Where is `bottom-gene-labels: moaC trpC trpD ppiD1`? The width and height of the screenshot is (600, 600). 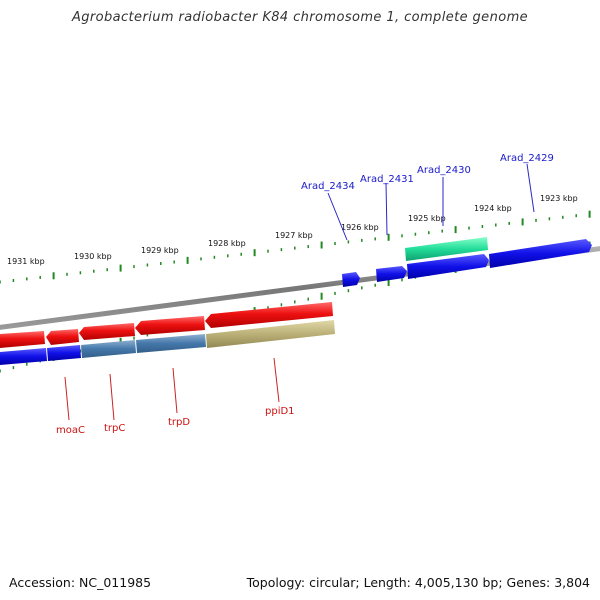 bottom-gene-labels: moaC trpC trpD ppiD1 is located at coordinates (175, 421).